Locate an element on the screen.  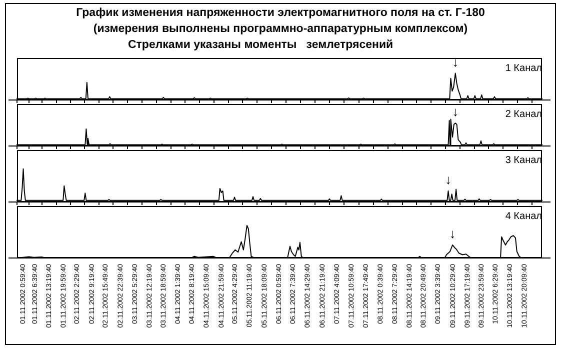
text: 1 Канал is located at coordinates (523, 68).